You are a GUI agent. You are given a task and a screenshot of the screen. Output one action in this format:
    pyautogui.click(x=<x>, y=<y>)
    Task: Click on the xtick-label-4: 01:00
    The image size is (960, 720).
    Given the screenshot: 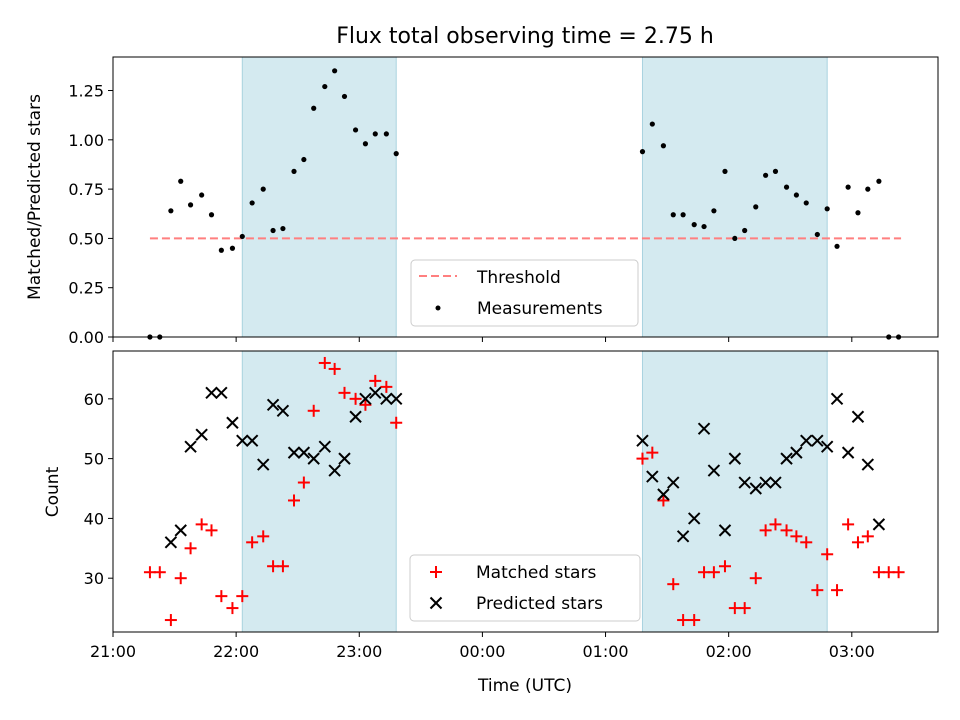 What is the action you would take?
    pyautogui.click(x=605, y=651)
    